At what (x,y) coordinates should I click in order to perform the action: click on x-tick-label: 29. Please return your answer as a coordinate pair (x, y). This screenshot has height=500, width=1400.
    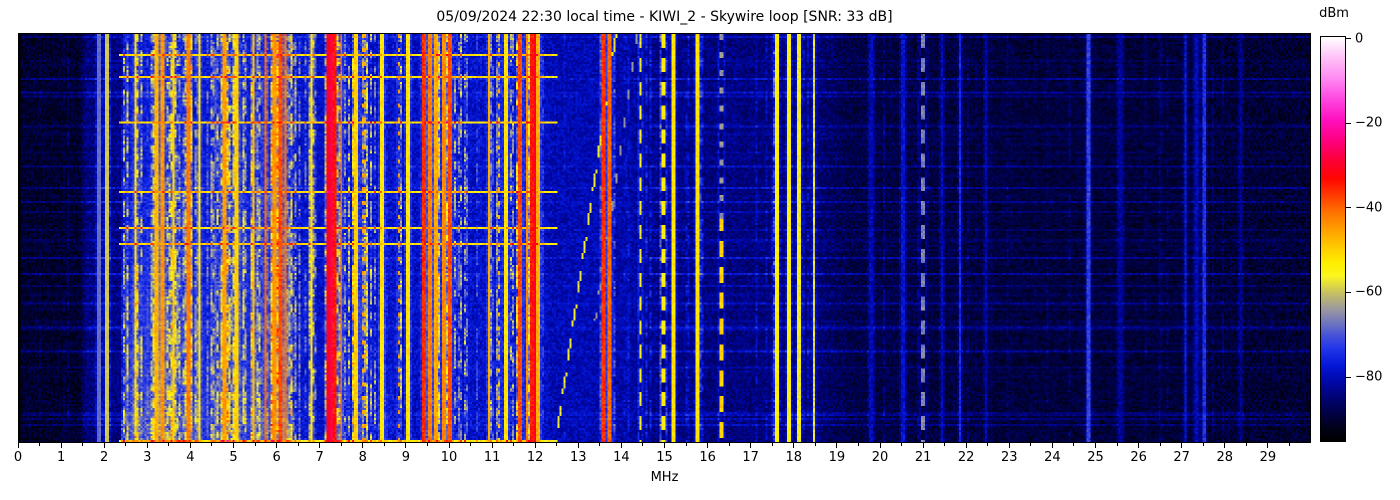
    Looking at the image, I should click on (1268, 457).